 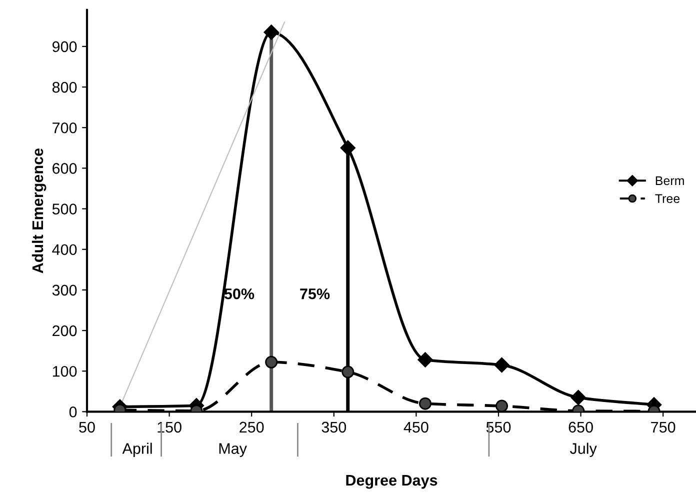 What do you see at coordinates (583, 449) in the screenshot?
I see `text: July` at bounding box center [583, 449].